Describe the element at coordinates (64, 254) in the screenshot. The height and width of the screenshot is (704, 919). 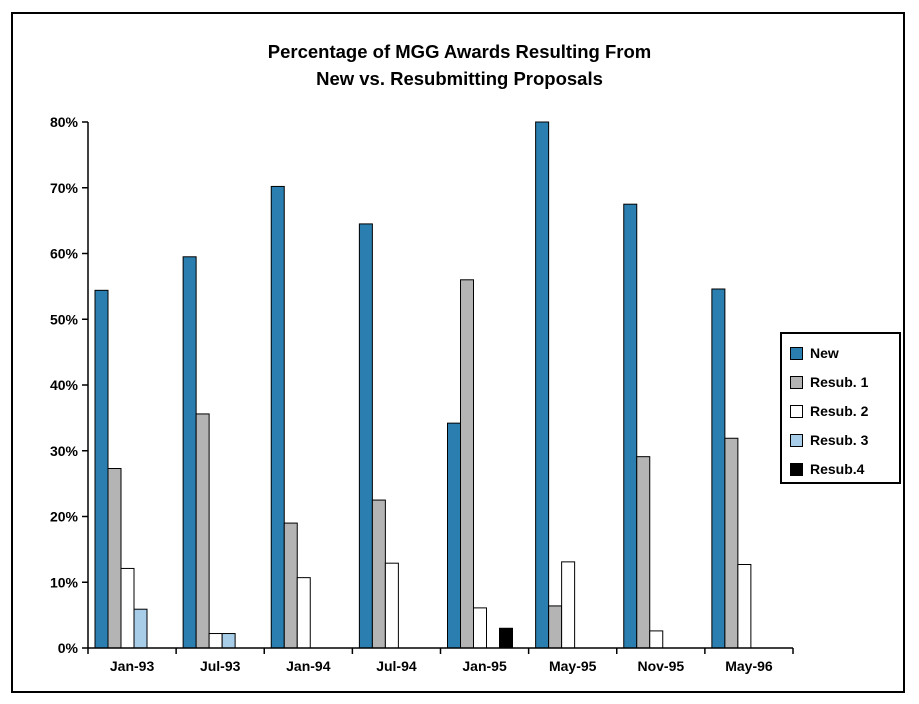
I see `y-tick-label: 60%` at that location.